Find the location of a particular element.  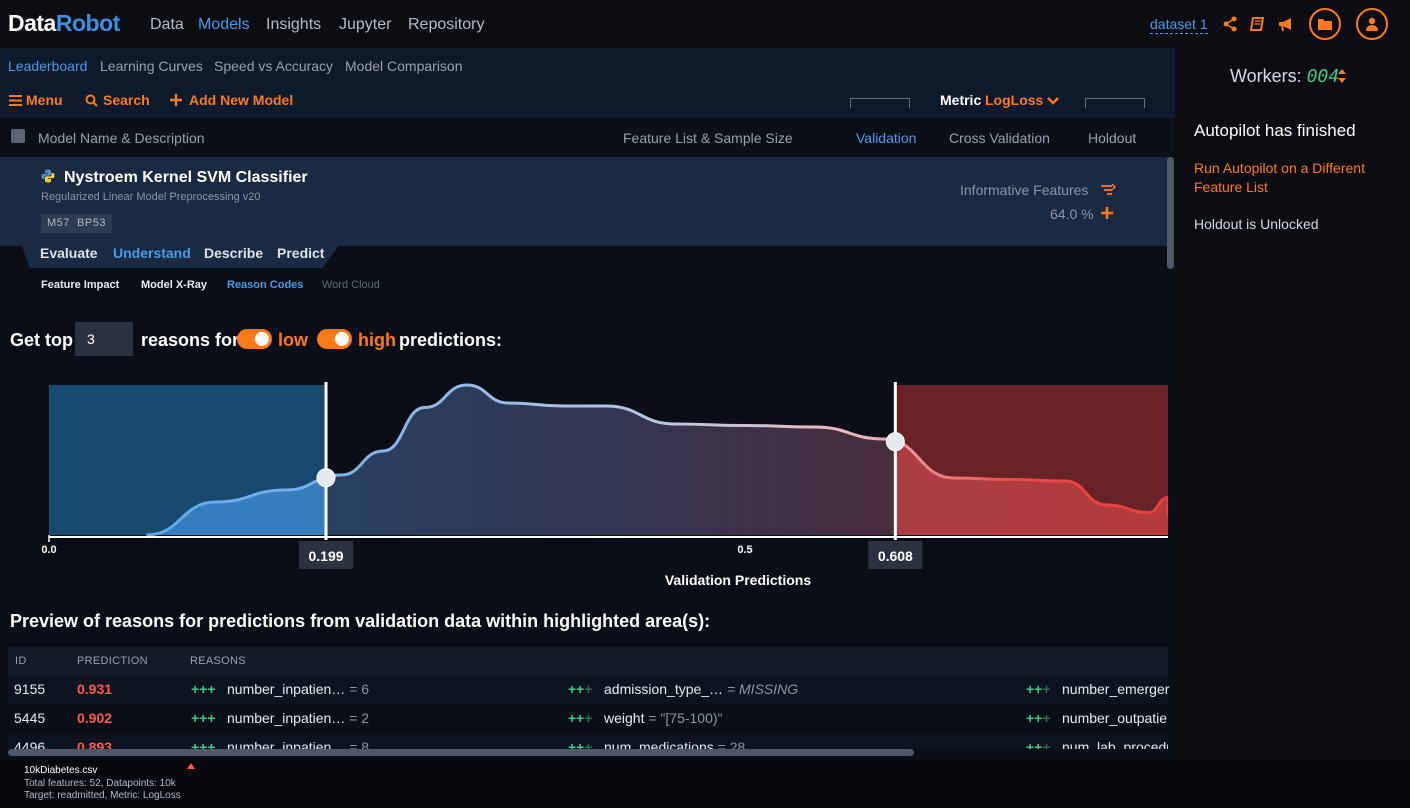

datarobot-logo: DataRobot is located at coordinates (64, 23).